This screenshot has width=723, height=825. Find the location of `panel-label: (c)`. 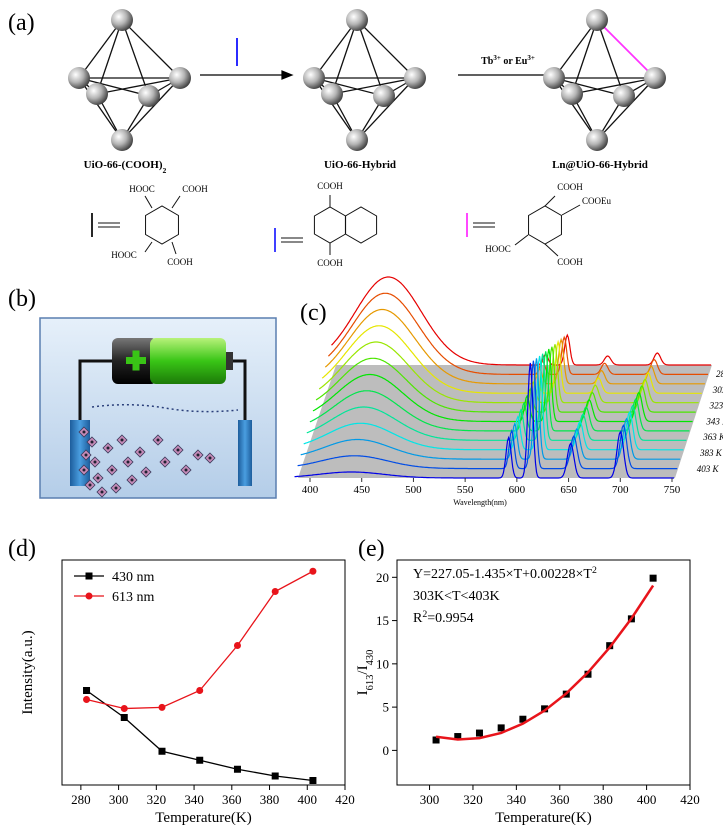

panel-label: (c) is located at coordinates (313, 313).